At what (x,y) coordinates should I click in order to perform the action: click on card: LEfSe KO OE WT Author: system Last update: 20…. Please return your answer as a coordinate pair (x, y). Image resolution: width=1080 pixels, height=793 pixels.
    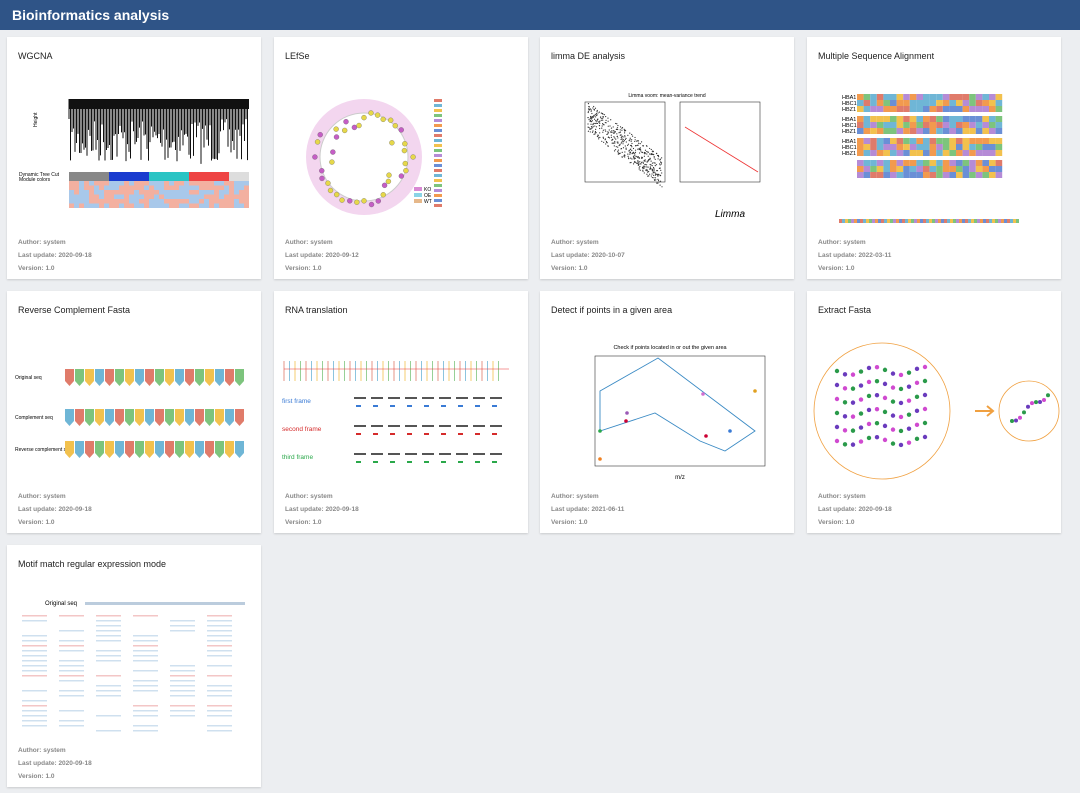
    Looking at the image, I should click on (401, 158).